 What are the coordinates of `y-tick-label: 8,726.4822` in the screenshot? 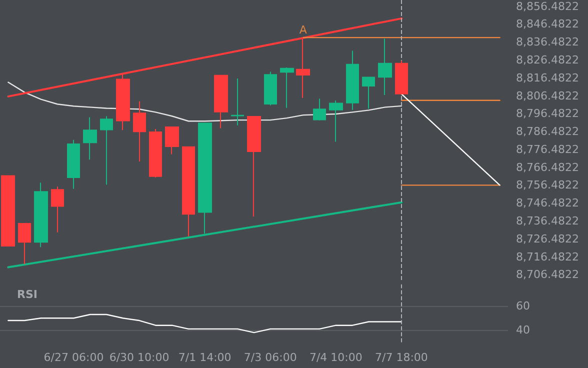 It's located at (547, 239).